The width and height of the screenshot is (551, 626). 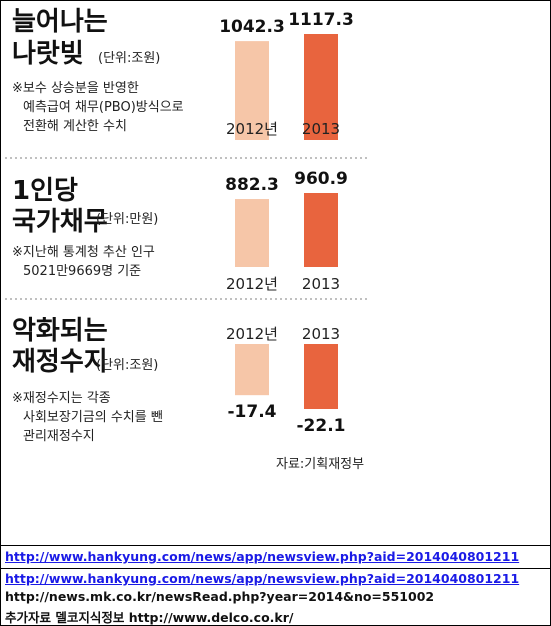 I want to click on value-label: -22.1, so click(x=321, y=426).